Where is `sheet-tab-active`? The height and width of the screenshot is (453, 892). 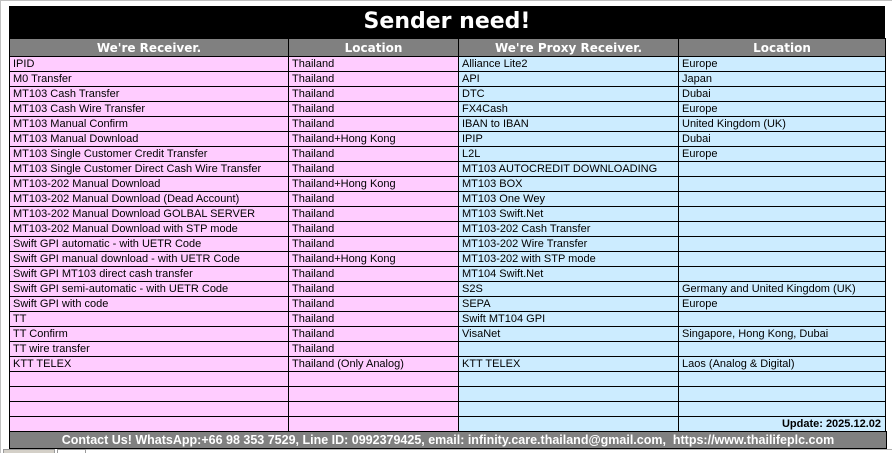
sheet-tab-active is located at coordinates (71, 451).